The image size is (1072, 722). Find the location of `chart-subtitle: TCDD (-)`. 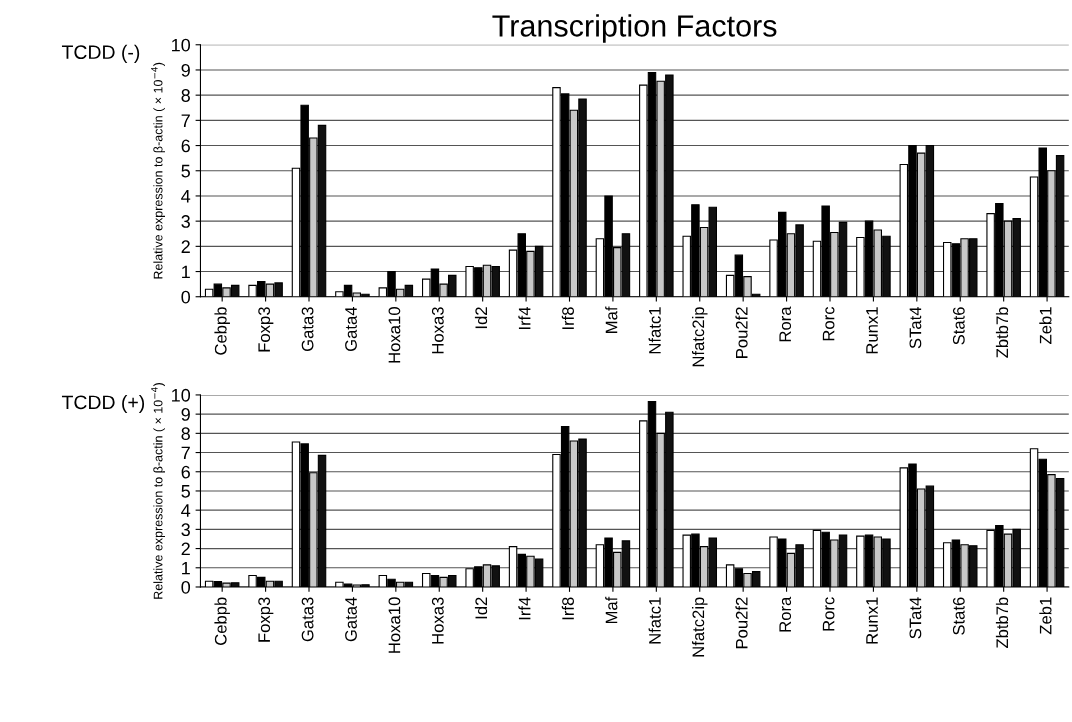

chart-subtitle: TCDD (-) is located at coordinates (100, 53).